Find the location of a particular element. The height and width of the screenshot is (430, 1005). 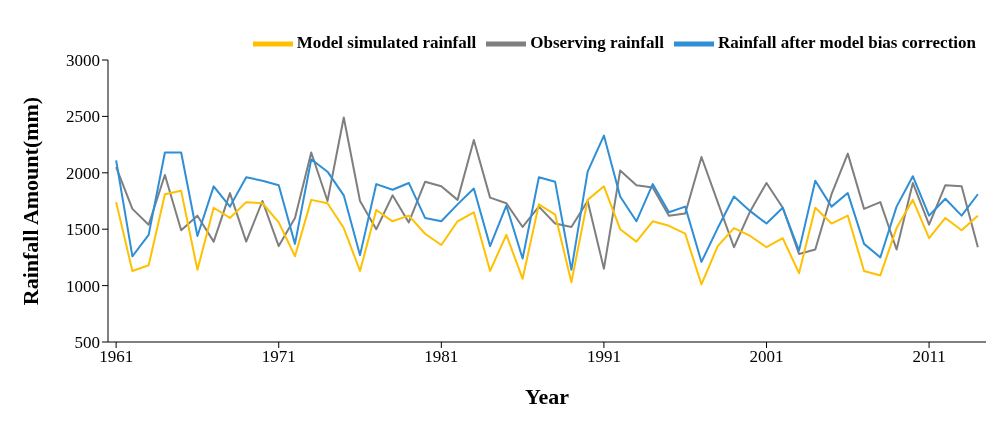

legend-label: Observing rainfall is located at coordinates (597, 42).